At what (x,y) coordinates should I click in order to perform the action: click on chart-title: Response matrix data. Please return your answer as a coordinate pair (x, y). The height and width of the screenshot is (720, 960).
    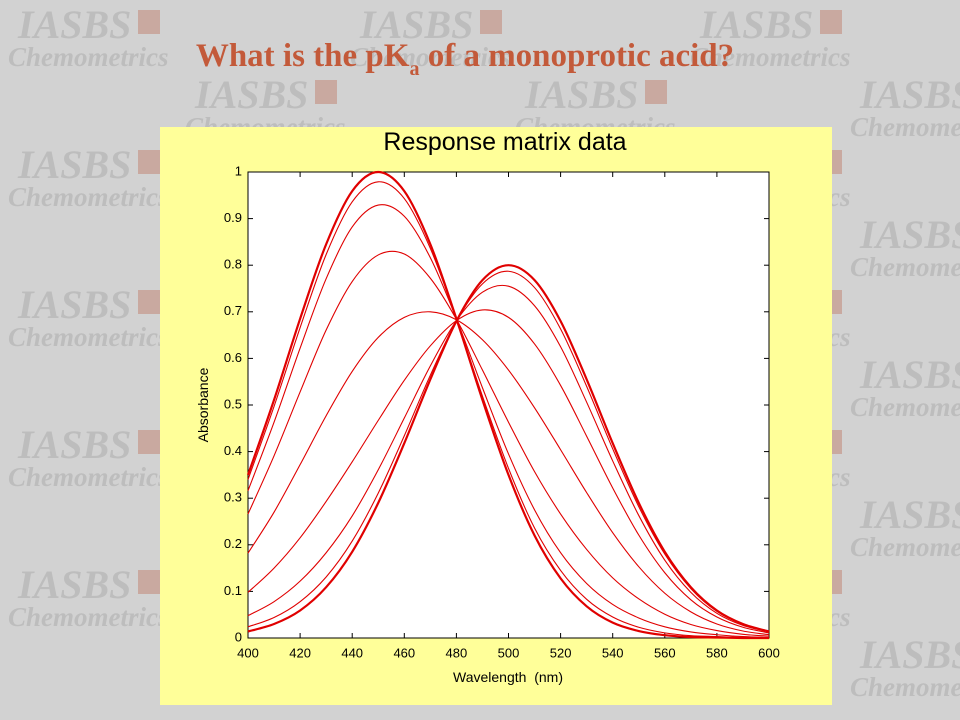
    Looking at the image, I should click on (504, 142).